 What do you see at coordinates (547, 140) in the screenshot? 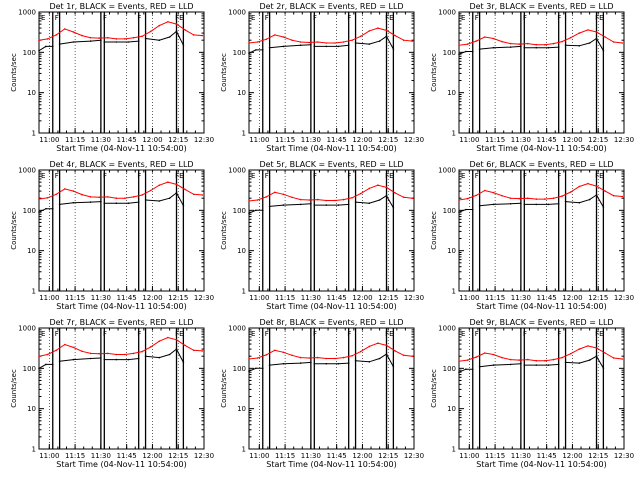
I see `x-tick-label: 11:45` at bounding box center [547, 140].